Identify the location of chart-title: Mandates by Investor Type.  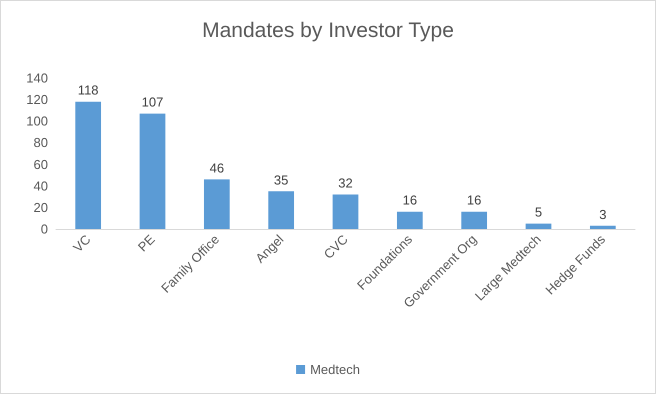
(328, 30).